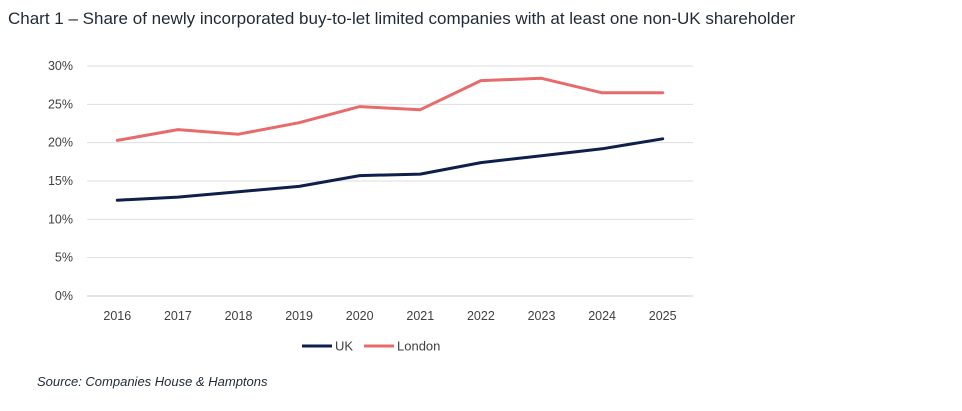 Image resolution: width=962 pixels, height=411 pixels. What do you see at coordinates (60, 66) in the screenshot?
I see `y-tick-label: 30%` at bounding box center [60, 66].